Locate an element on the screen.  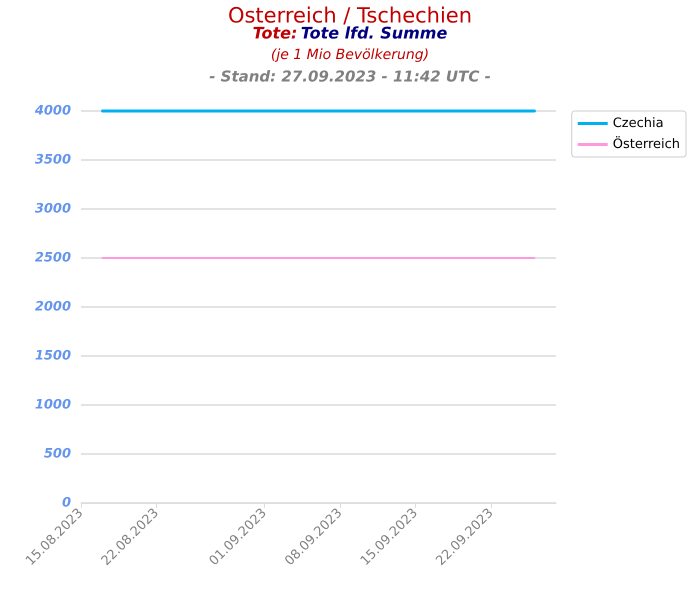
legend-label: Österreich is located at coordinates (646, 144).